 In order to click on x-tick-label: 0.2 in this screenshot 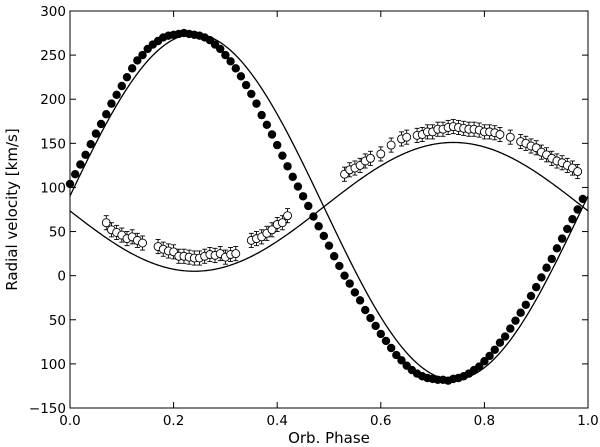, I will do `click(173, 421)`.